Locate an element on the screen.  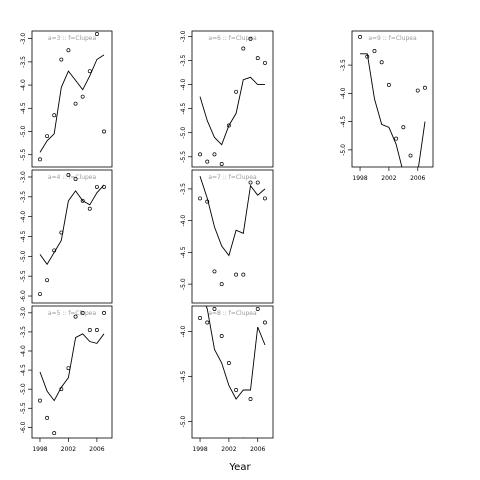
panel-5: a=7 :: f=Clupea-5.0 -4.5 -4.0 -3.5 is located at coordinates (227, 236).